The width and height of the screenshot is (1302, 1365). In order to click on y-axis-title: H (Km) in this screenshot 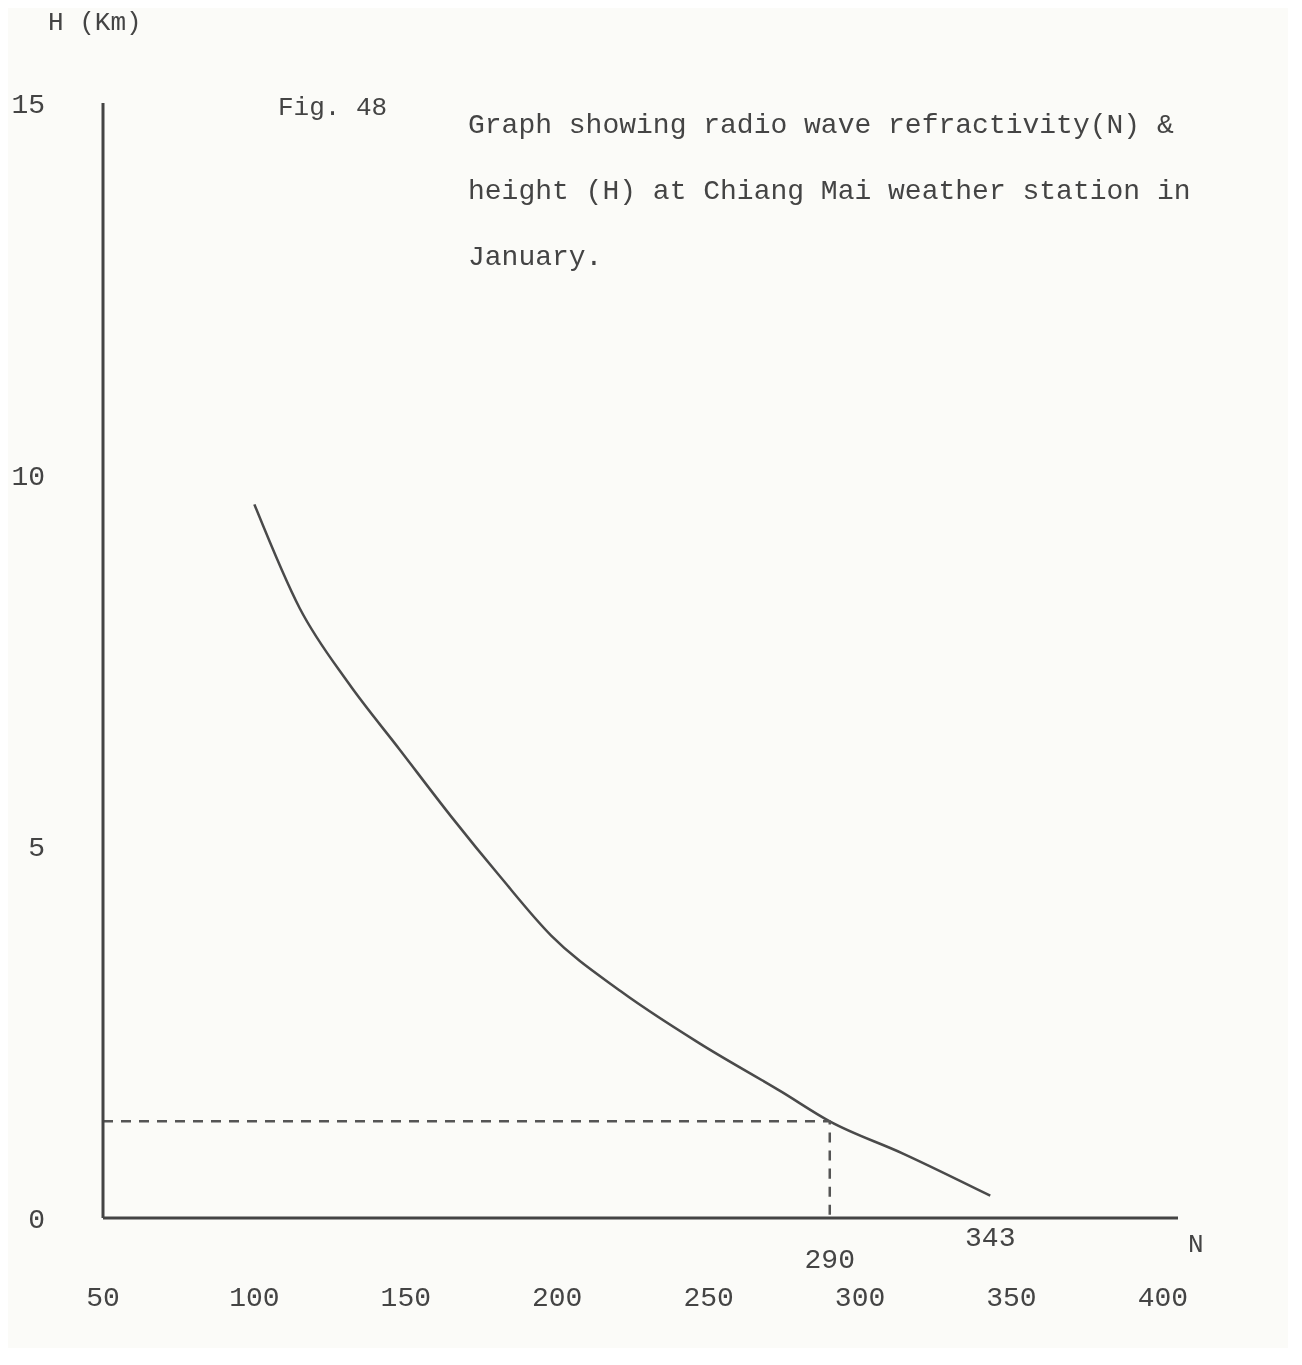, I will do `click(95, 23)`.